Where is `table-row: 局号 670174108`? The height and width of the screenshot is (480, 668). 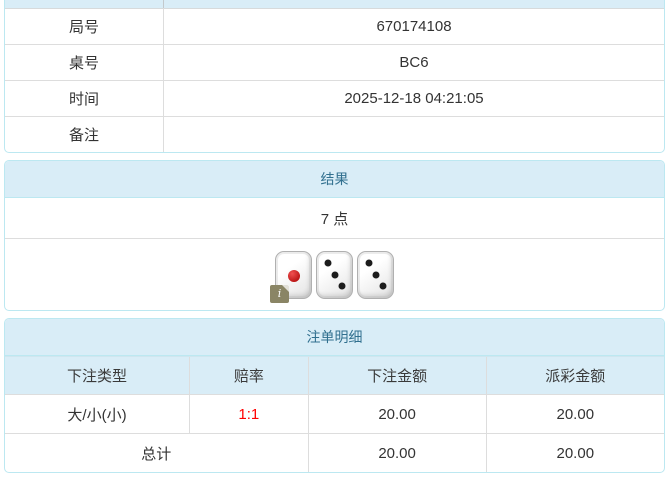
table-row: 局号 670174108 is located at coordinates (334, 26).